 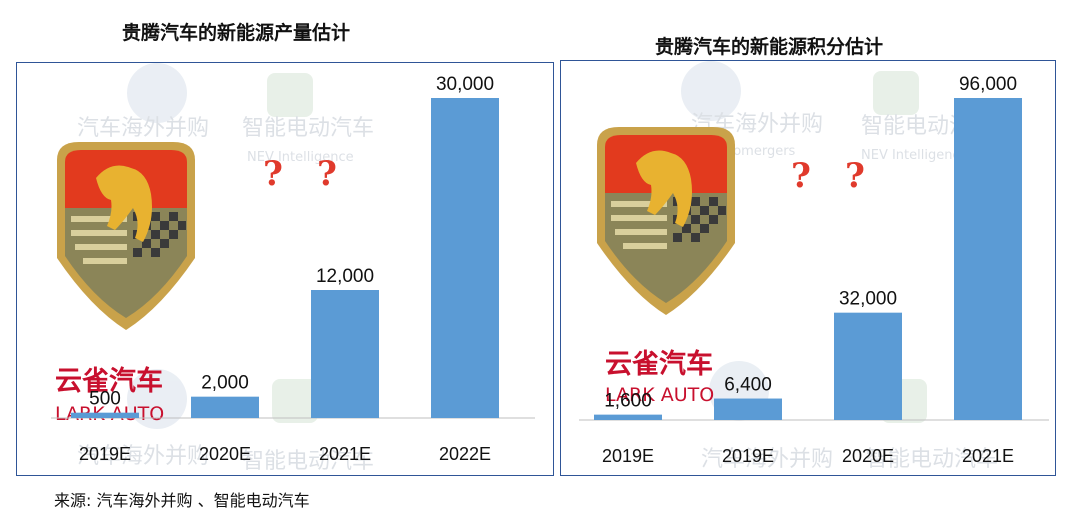 What do you see at coordinates (465, 454) in the screenshot?
I see `x-tick-label: 2022E` at bounding box center [465, 454].